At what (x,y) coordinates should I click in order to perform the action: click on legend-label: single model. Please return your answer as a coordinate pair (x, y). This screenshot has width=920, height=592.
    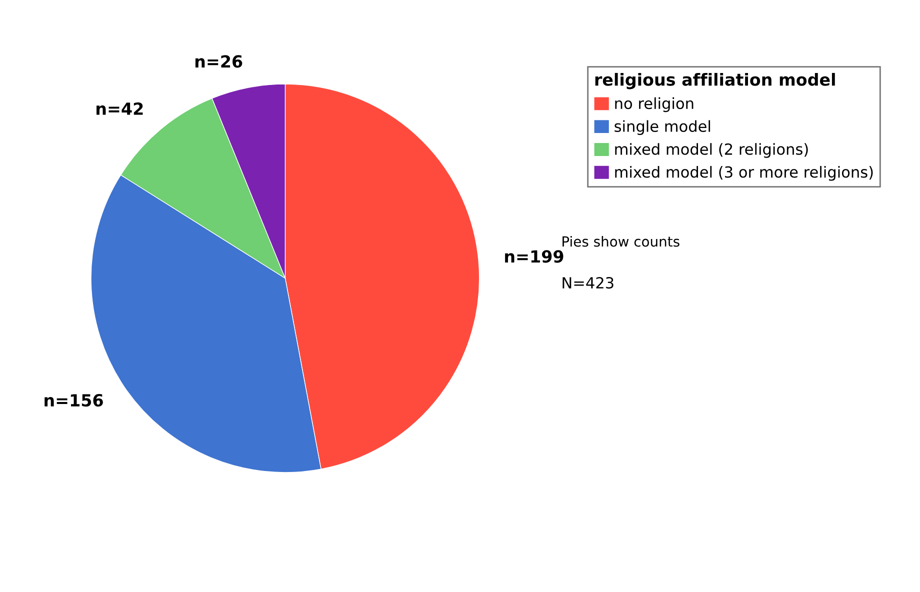
    Looking at the image, I should click on (662, 127).